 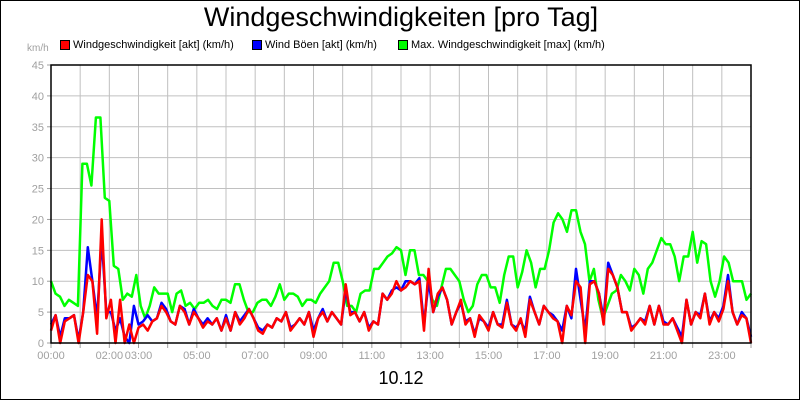 What do you see at coordinates (321, 45) in the screenshot?
I see `legend-label: Wind Böen [akt] (km/h)` at bounding box center [321, 45].